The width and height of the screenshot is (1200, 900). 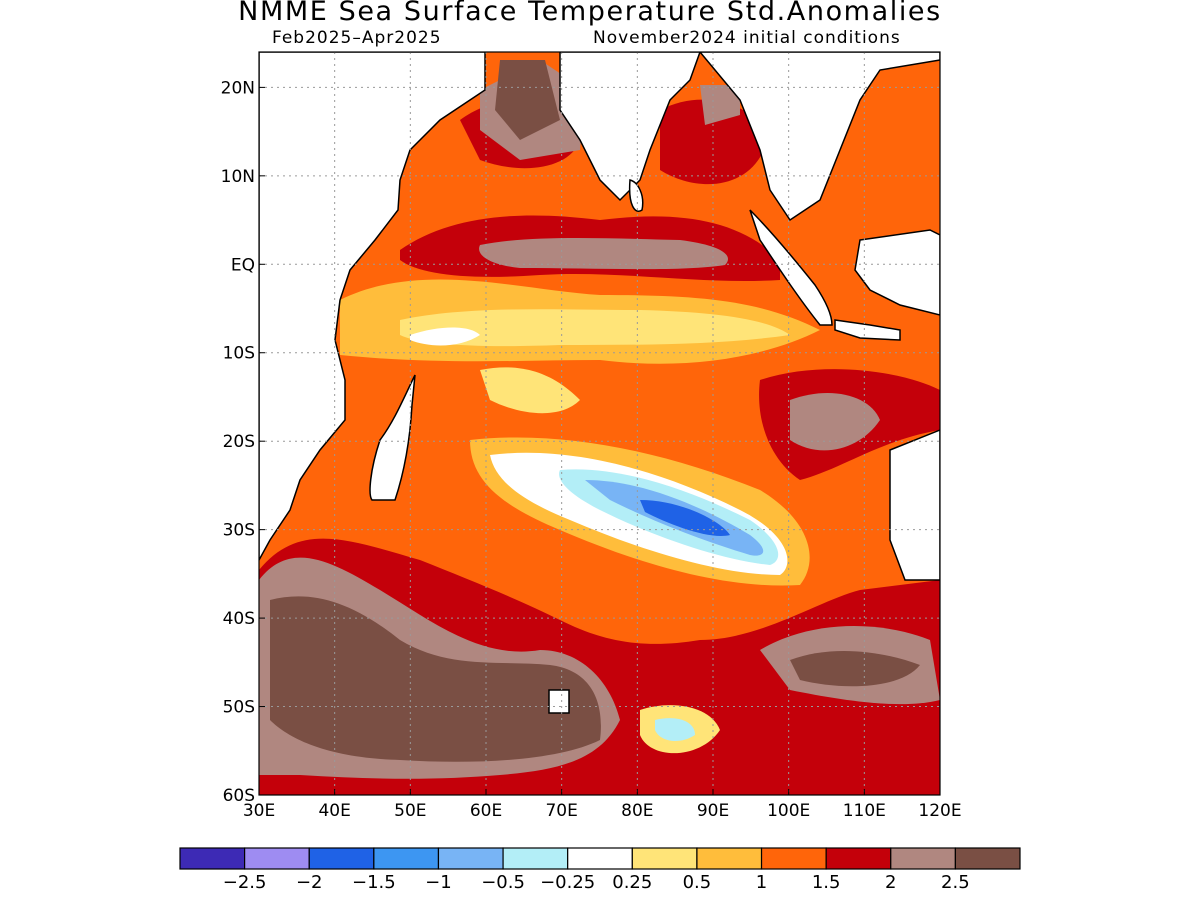 I want to click on forecast-period: Feb2025–Apr2025, so click(x=357, y=38).